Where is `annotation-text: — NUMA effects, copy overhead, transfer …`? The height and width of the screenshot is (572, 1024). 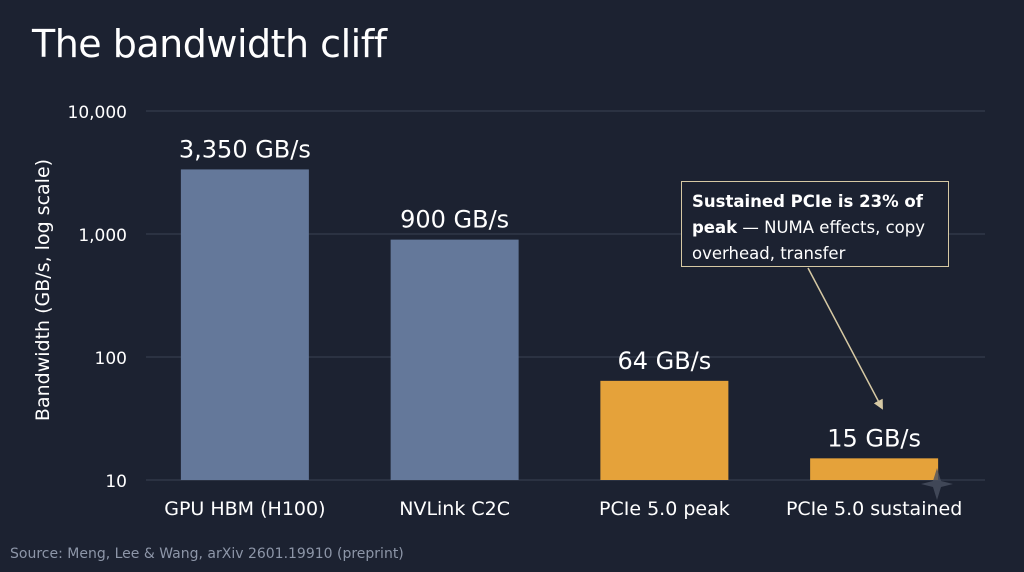 annotation-text: — NUMA effects, copy overhead, transfer … is located at coordinates (808, 240).